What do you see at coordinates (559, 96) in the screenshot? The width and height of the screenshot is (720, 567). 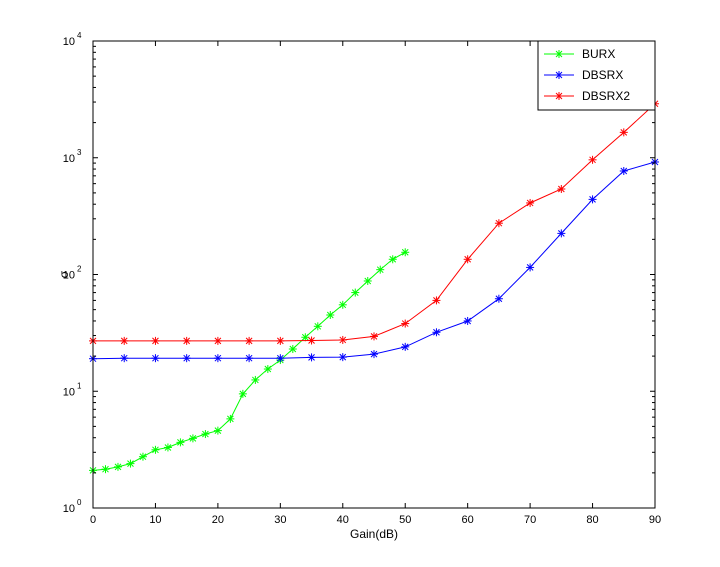 I see `legend-marker-dbsrx2` at bounding box center [559, 96].